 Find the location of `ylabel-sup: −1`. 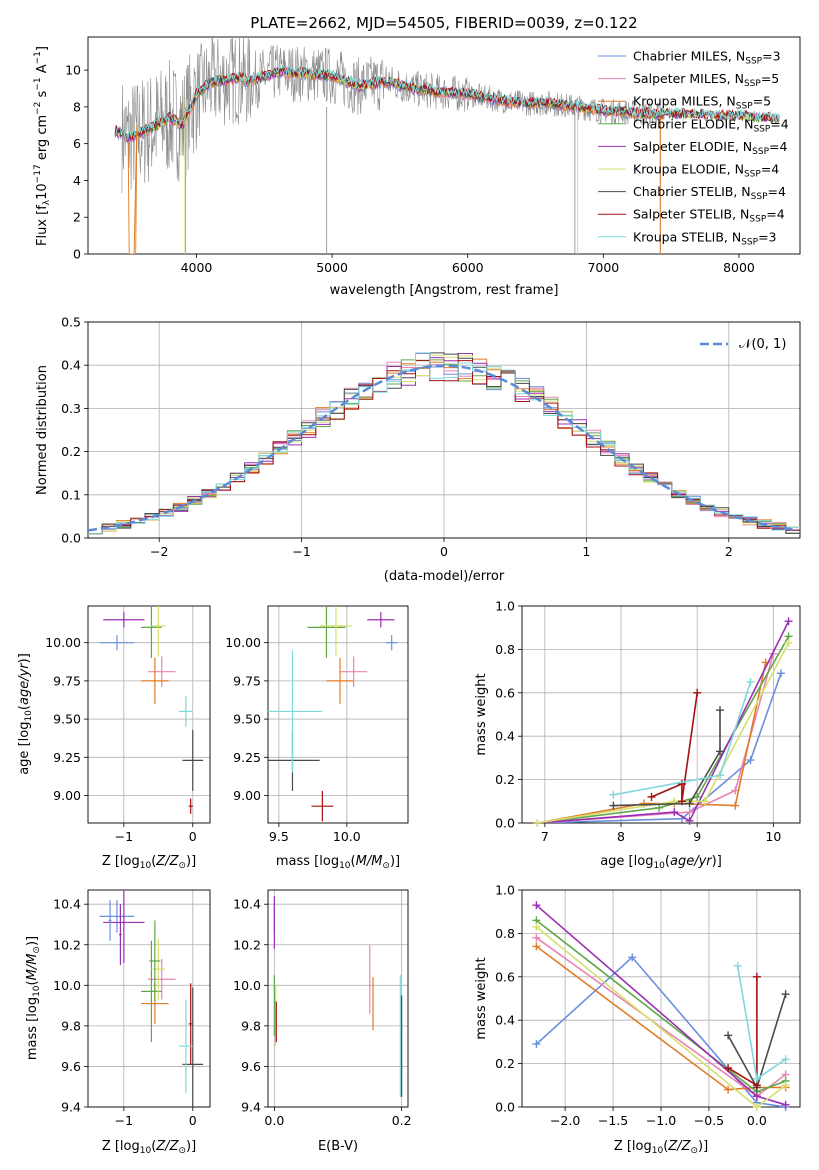

ylabel-sup: −1 is located at coordinates (38, 83).